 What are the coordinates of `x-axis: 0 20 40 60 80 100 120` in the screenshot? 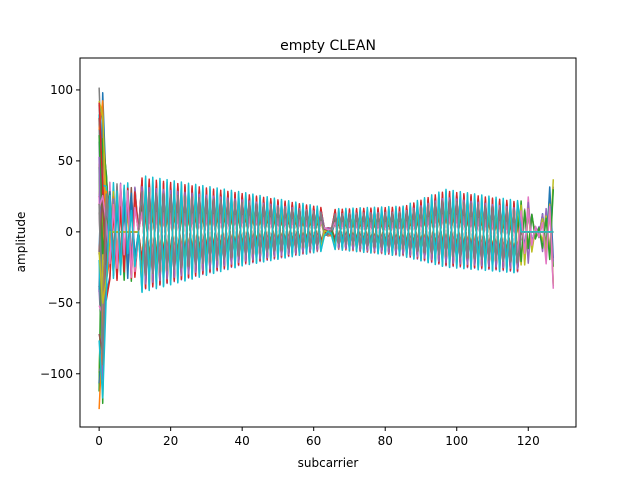 It's located at (317, 437).